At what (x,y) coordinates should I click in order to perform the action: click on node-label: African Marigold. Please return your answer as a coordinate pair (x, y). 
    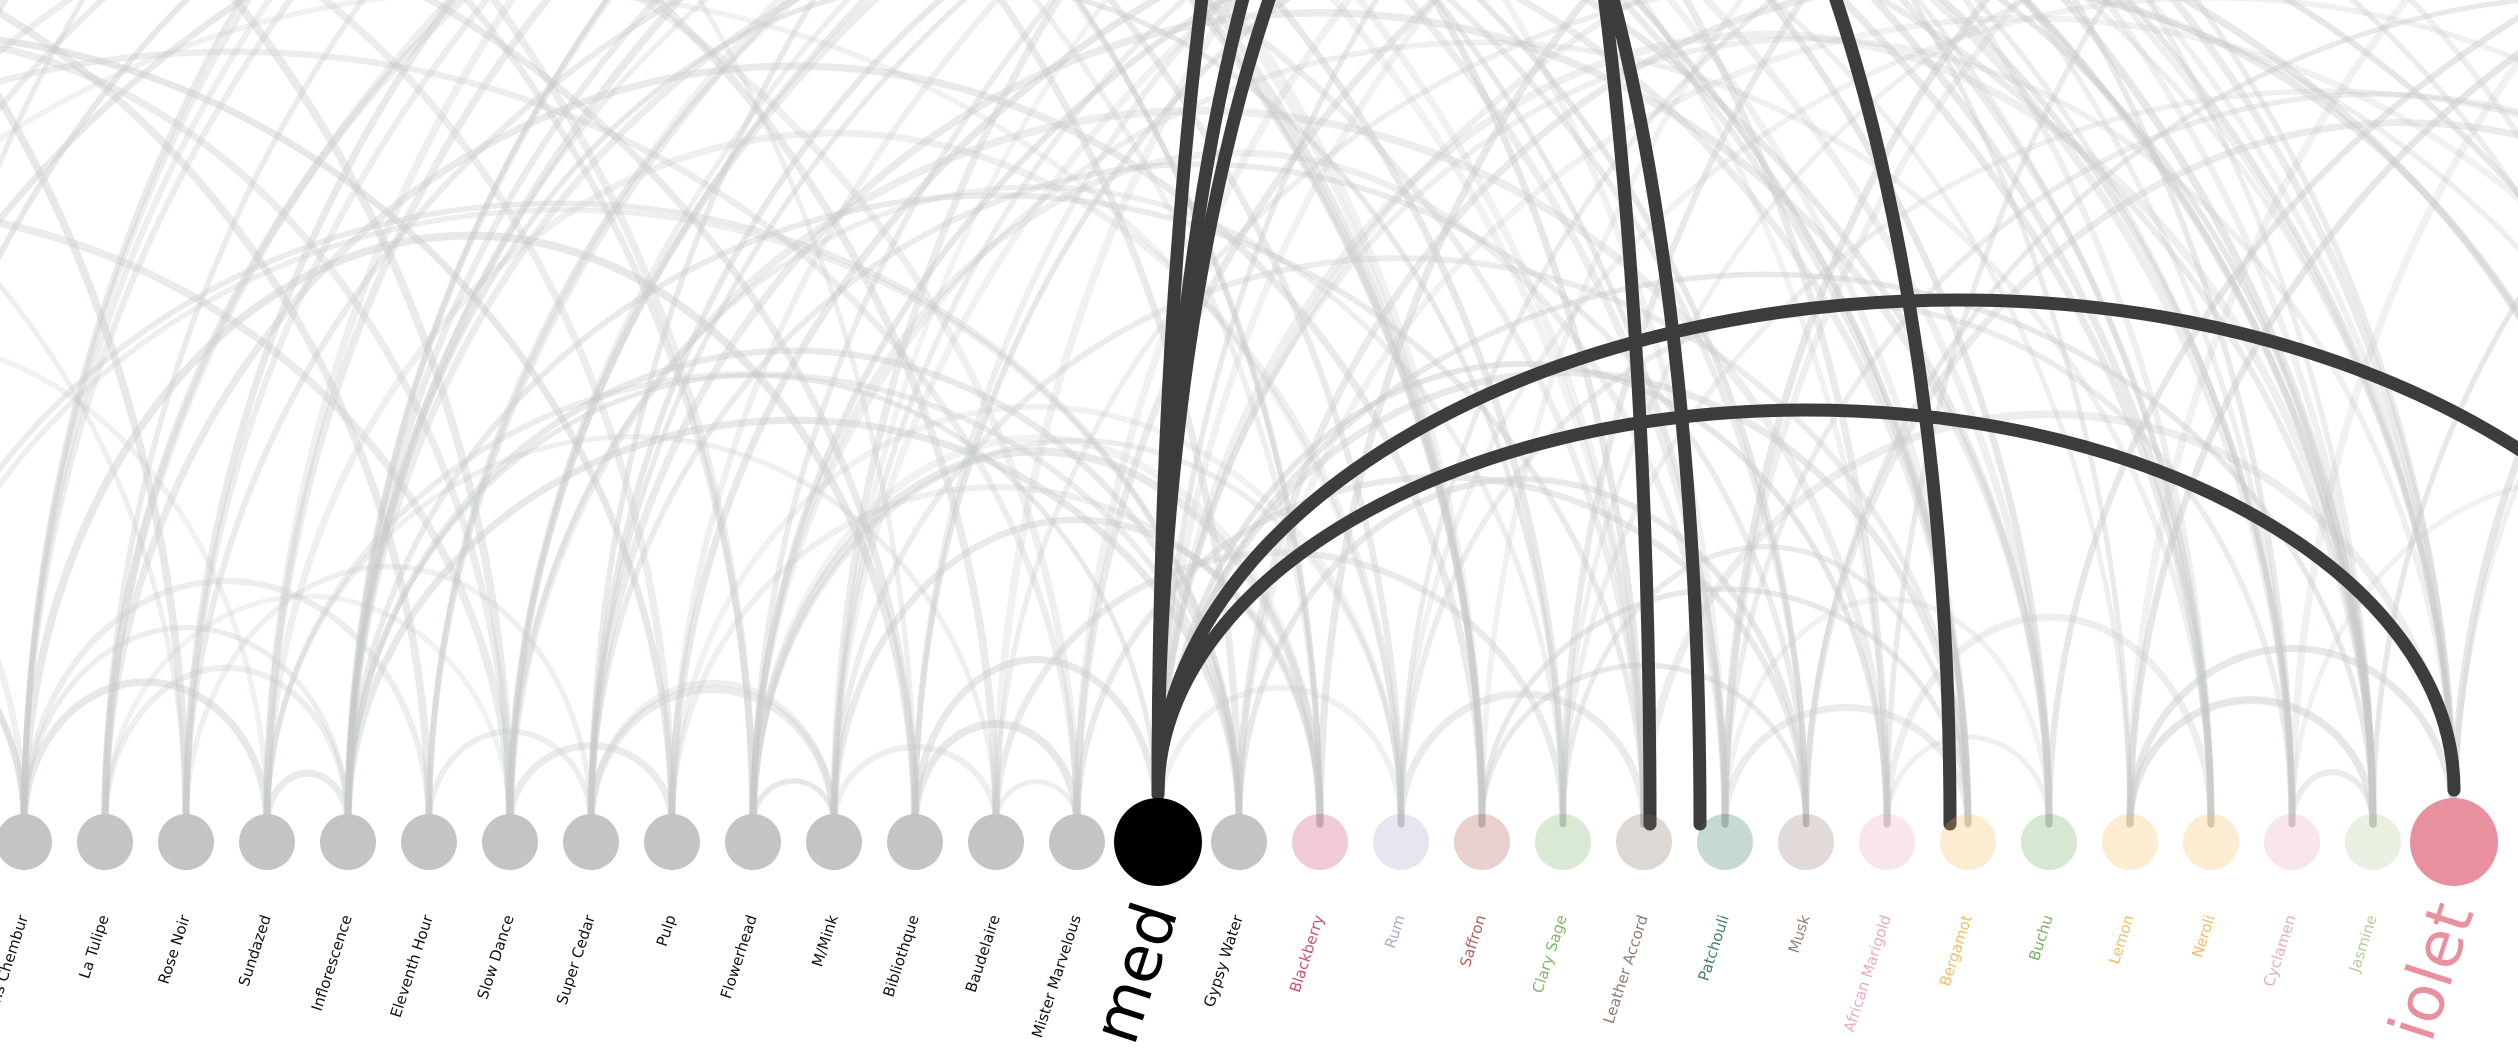
    Looking at the image, I should click on (1867, 974).